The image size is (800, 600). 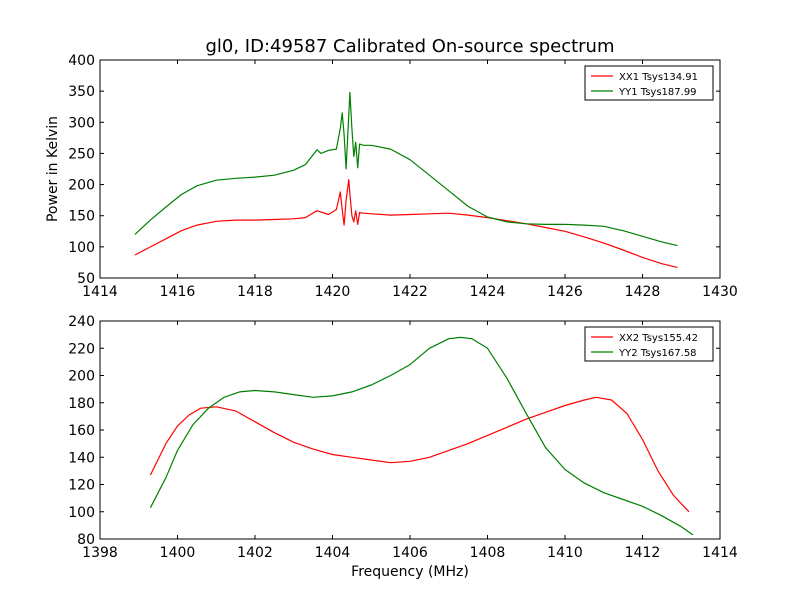 I want to click on x-tick-label: 1400, so click(x=178, y=553).